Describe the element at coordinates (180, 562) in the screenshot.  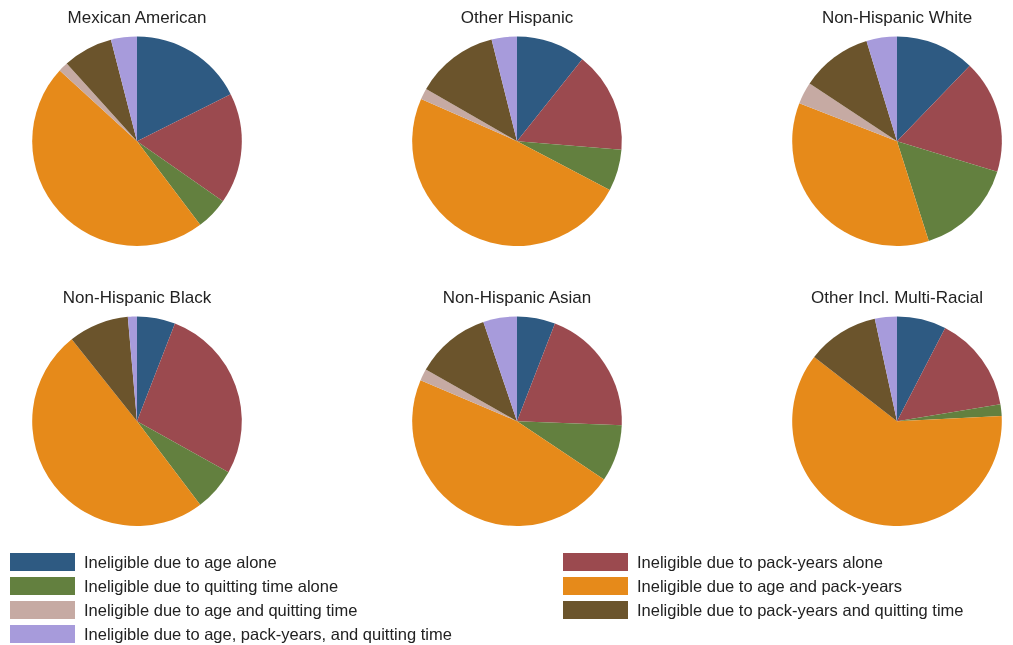
I see `legend-label: Ineligible due to age alone` at that location.